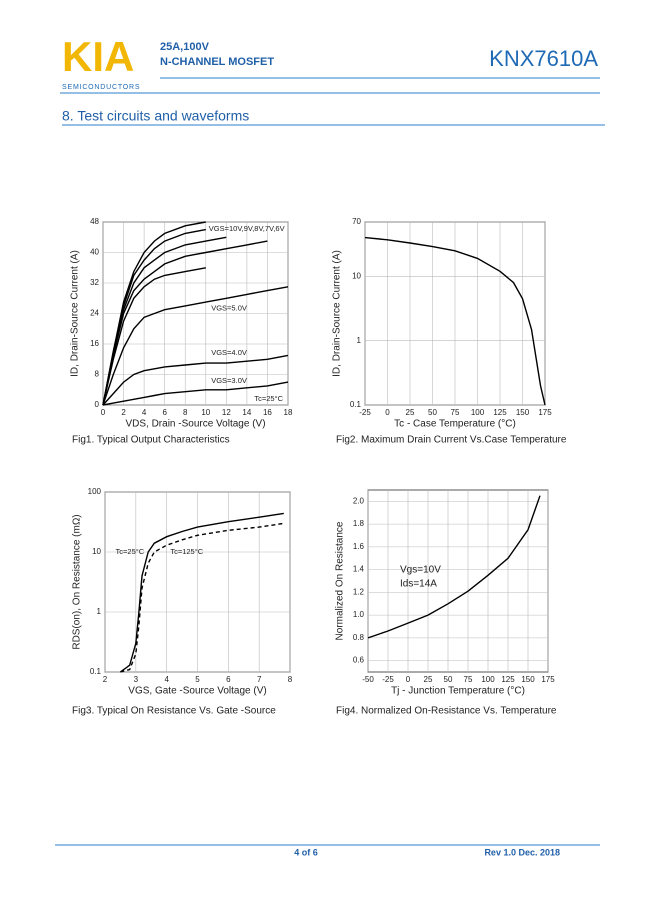 The width and height of the screenshot is (649, 917). Describe the element at coordinates (226, 412) in the screenshot. I see `x-tick-label: 12` at that location.